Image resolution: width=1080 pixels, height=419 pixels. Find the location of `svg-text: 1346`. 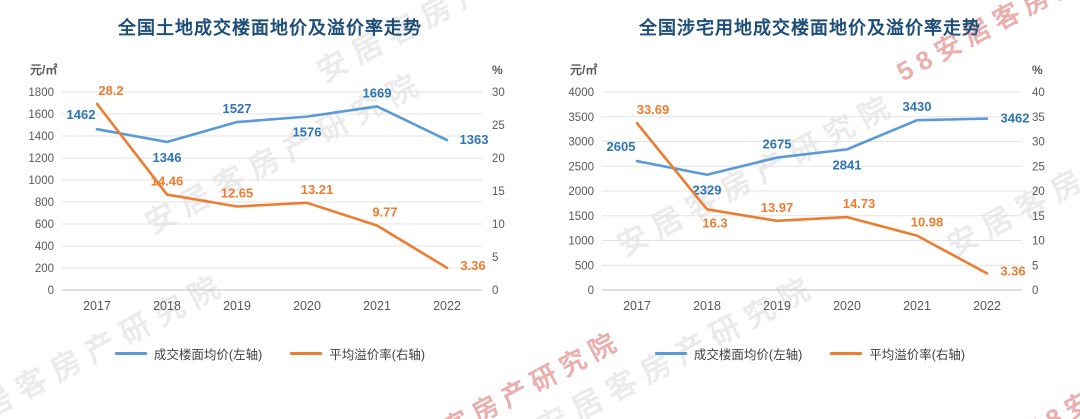

svg-text: 1346 is located at coordinates (167, 157).